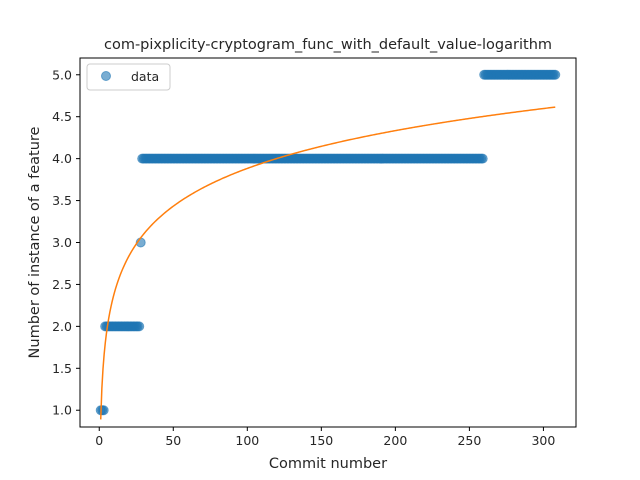  Describe the element at coordinates (62, 200) in the screenshot. I see `y-tick-label: 3.5` at that location.